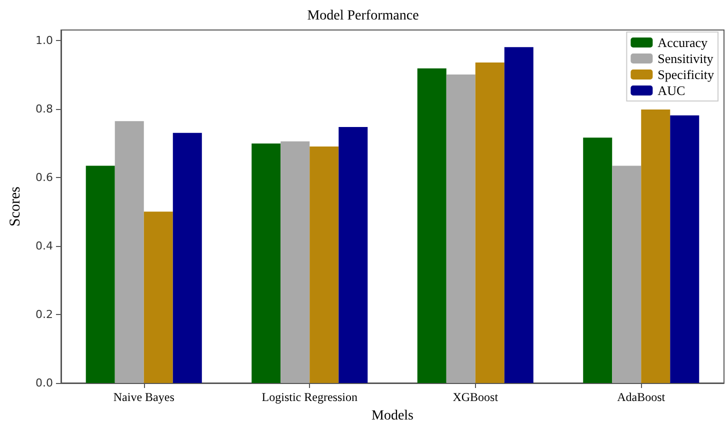  What do you see at coordinates (44, 245) in the screenshot?
I see `y-tick-label: 0.4` at bounding box center [44, 245].